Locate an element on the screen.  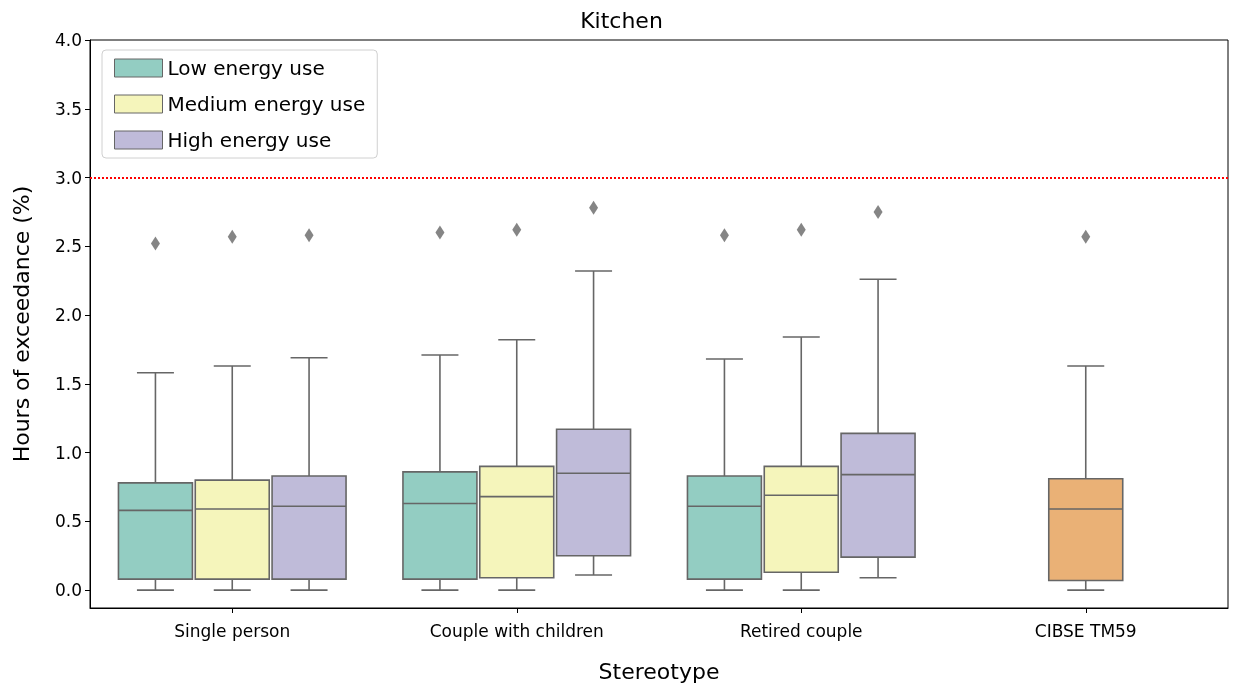
x-axis-title: Stereotype is located at coordinates (659, 671).